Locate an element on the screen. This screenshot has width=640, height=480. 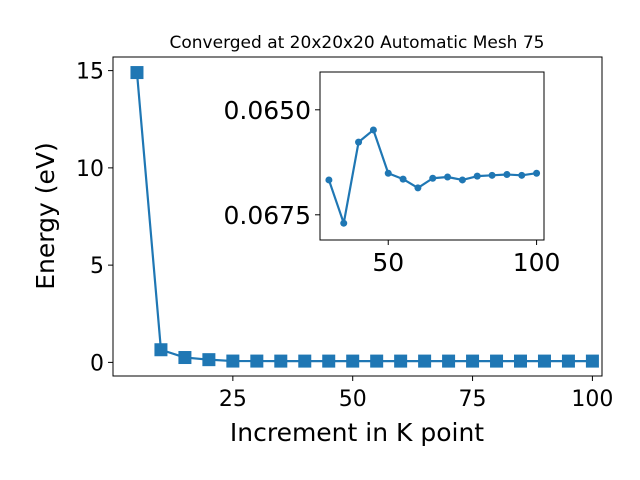
main-x-tick-label: 100 is located at coordinates (592, 399).